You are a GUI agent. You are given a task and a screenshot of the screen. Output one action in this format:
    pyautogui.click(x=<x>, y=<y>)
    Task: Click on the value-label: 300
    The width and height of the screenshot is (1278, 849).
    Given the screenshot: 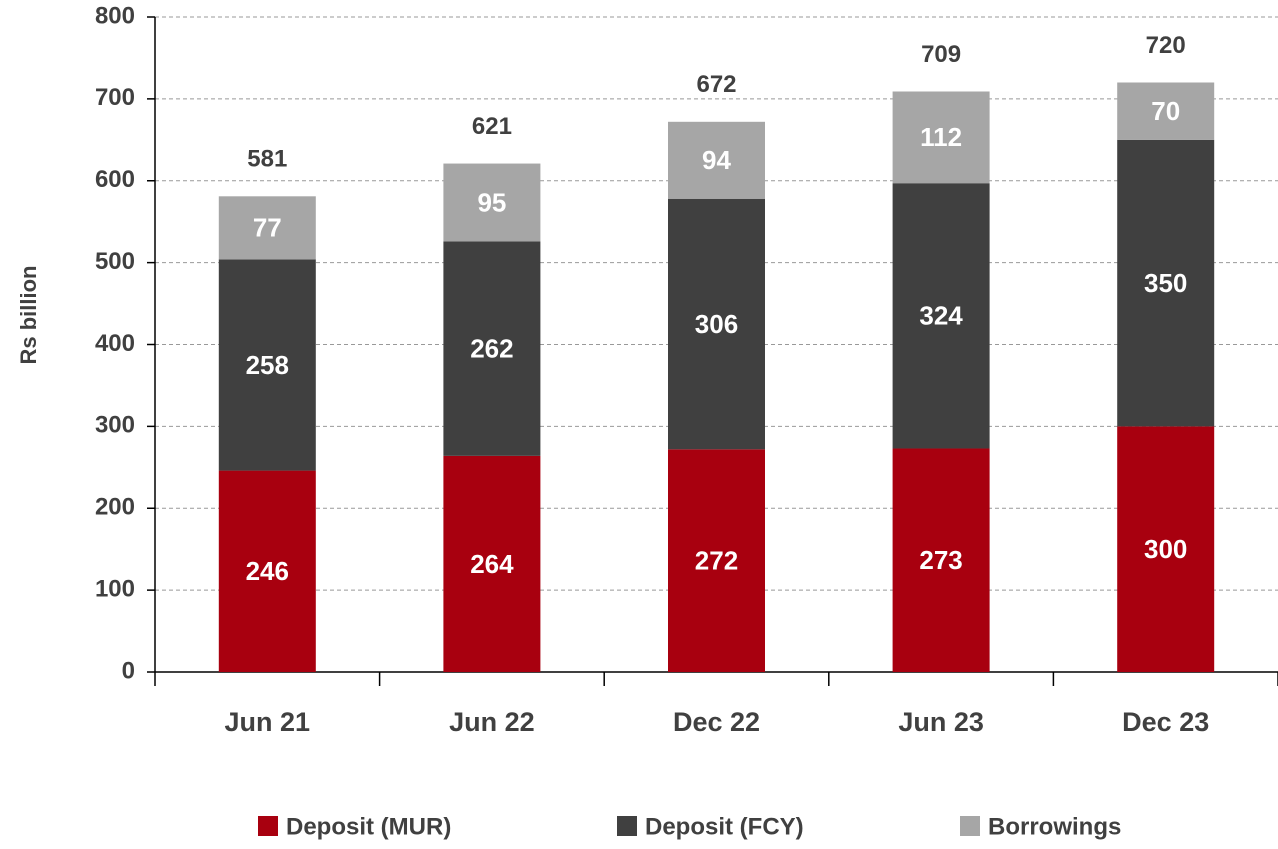 What is the action you would take?
    pyautogui.click(x=1165, y=549)
    